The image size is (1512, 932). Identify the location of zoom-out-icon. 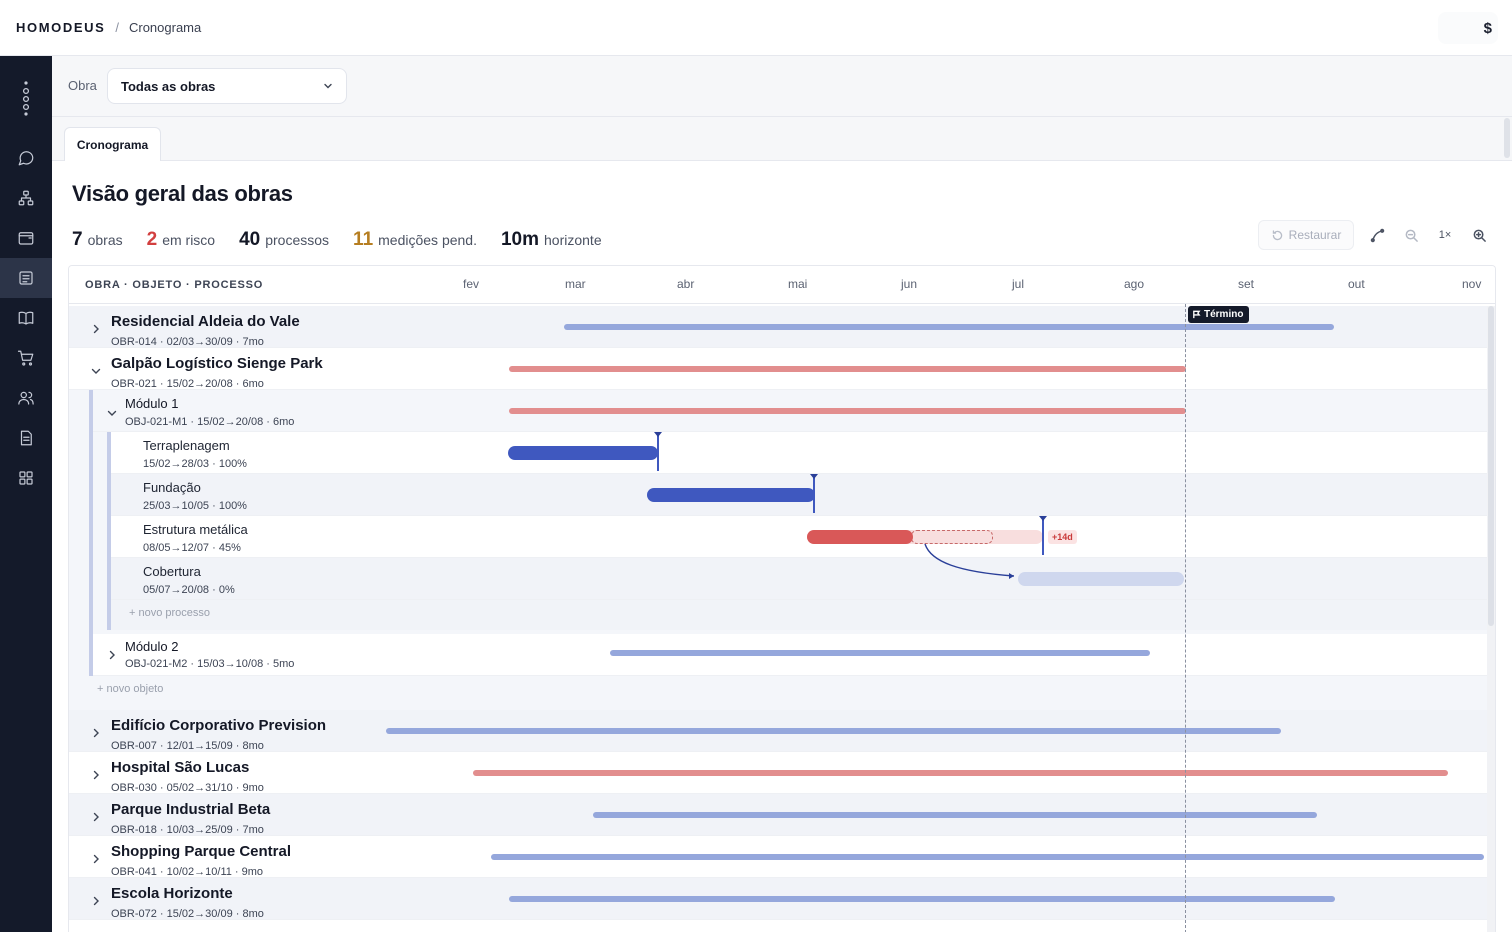
(1411, 235).